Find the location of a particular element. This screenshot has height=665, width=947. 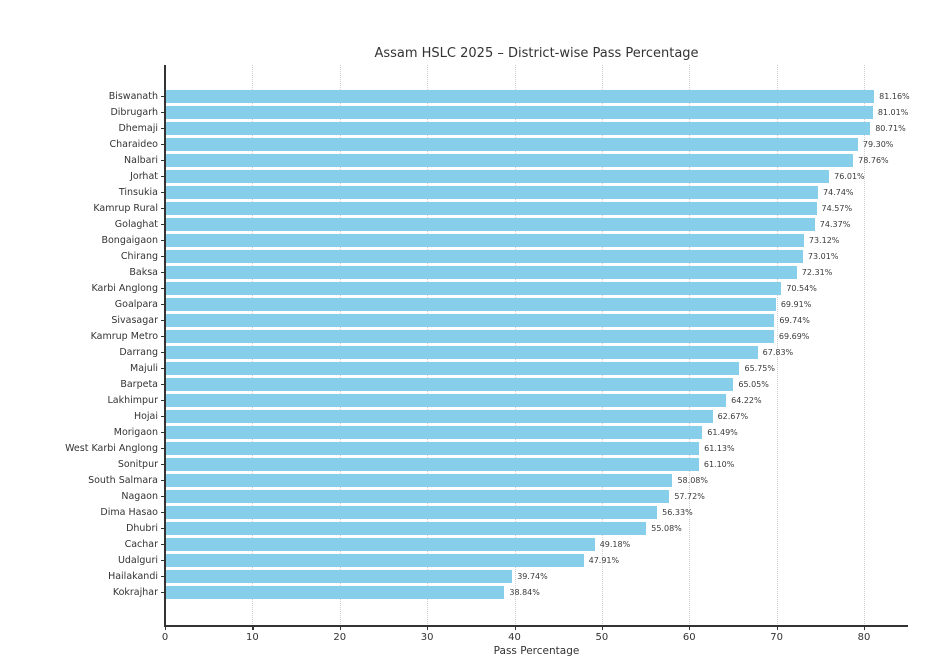

bar-karbi-anglong is located at coordinates (473, 288).